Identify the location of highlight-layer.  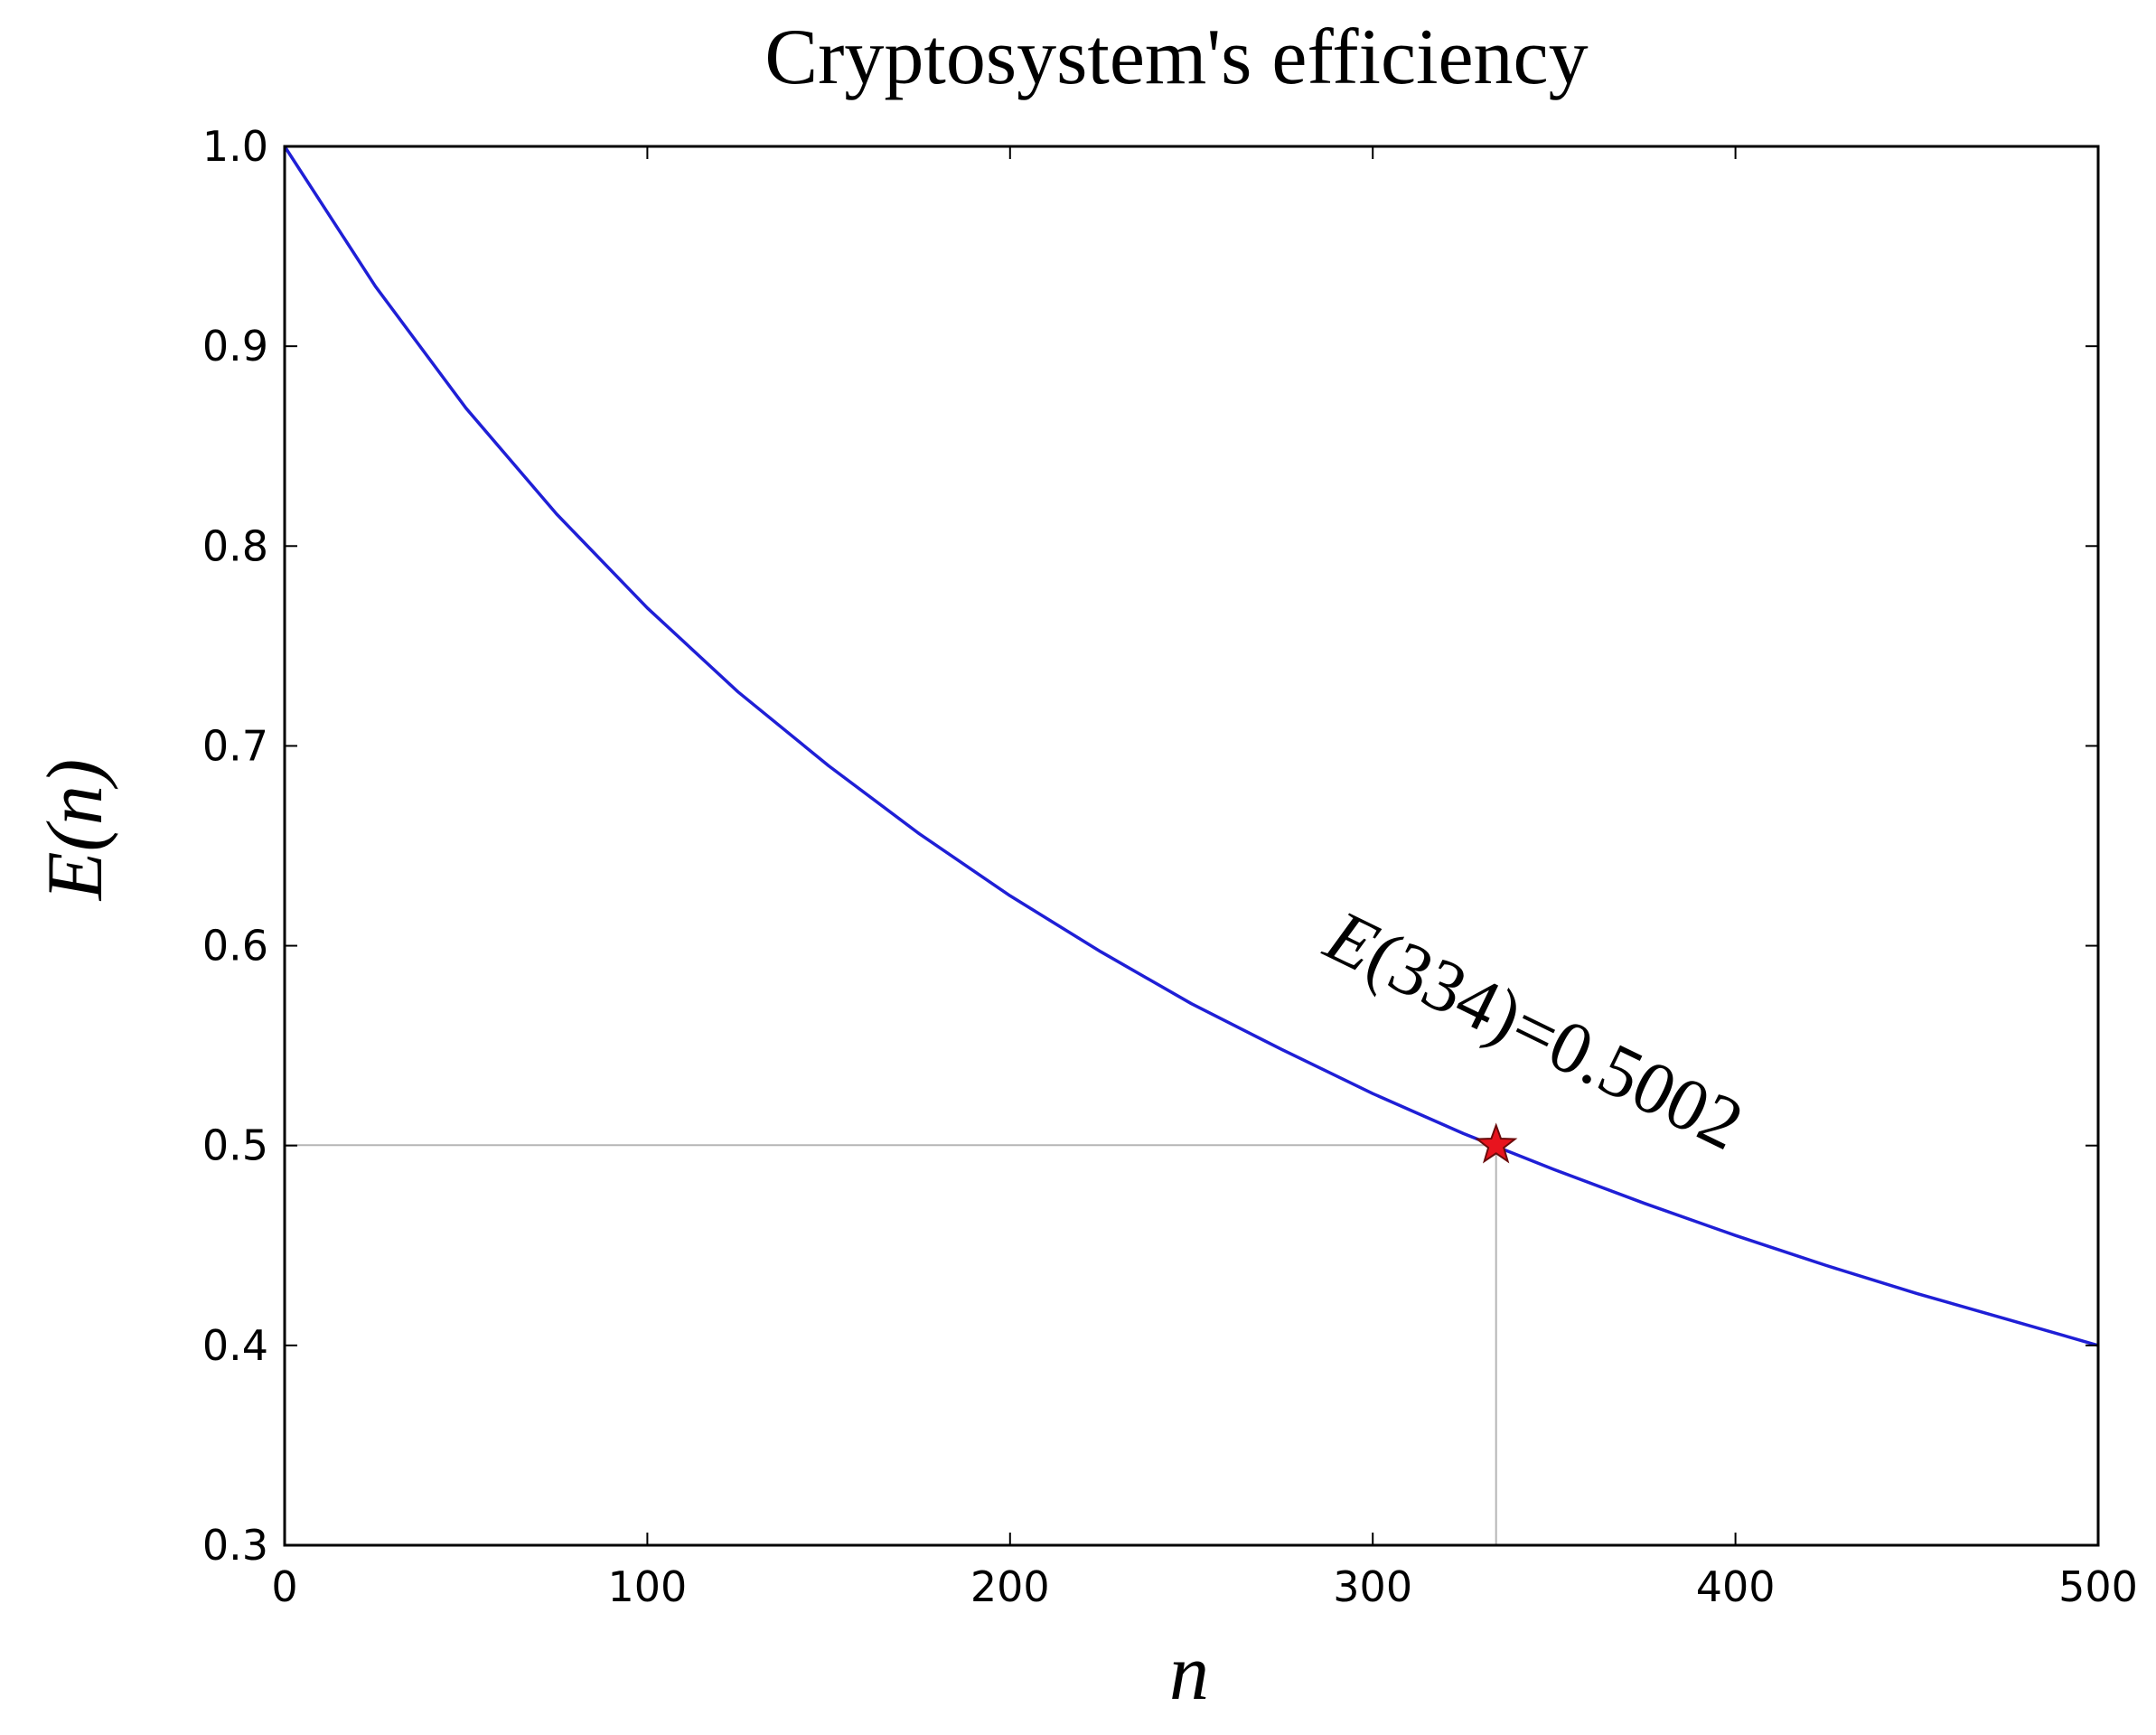
(1496, 1143).